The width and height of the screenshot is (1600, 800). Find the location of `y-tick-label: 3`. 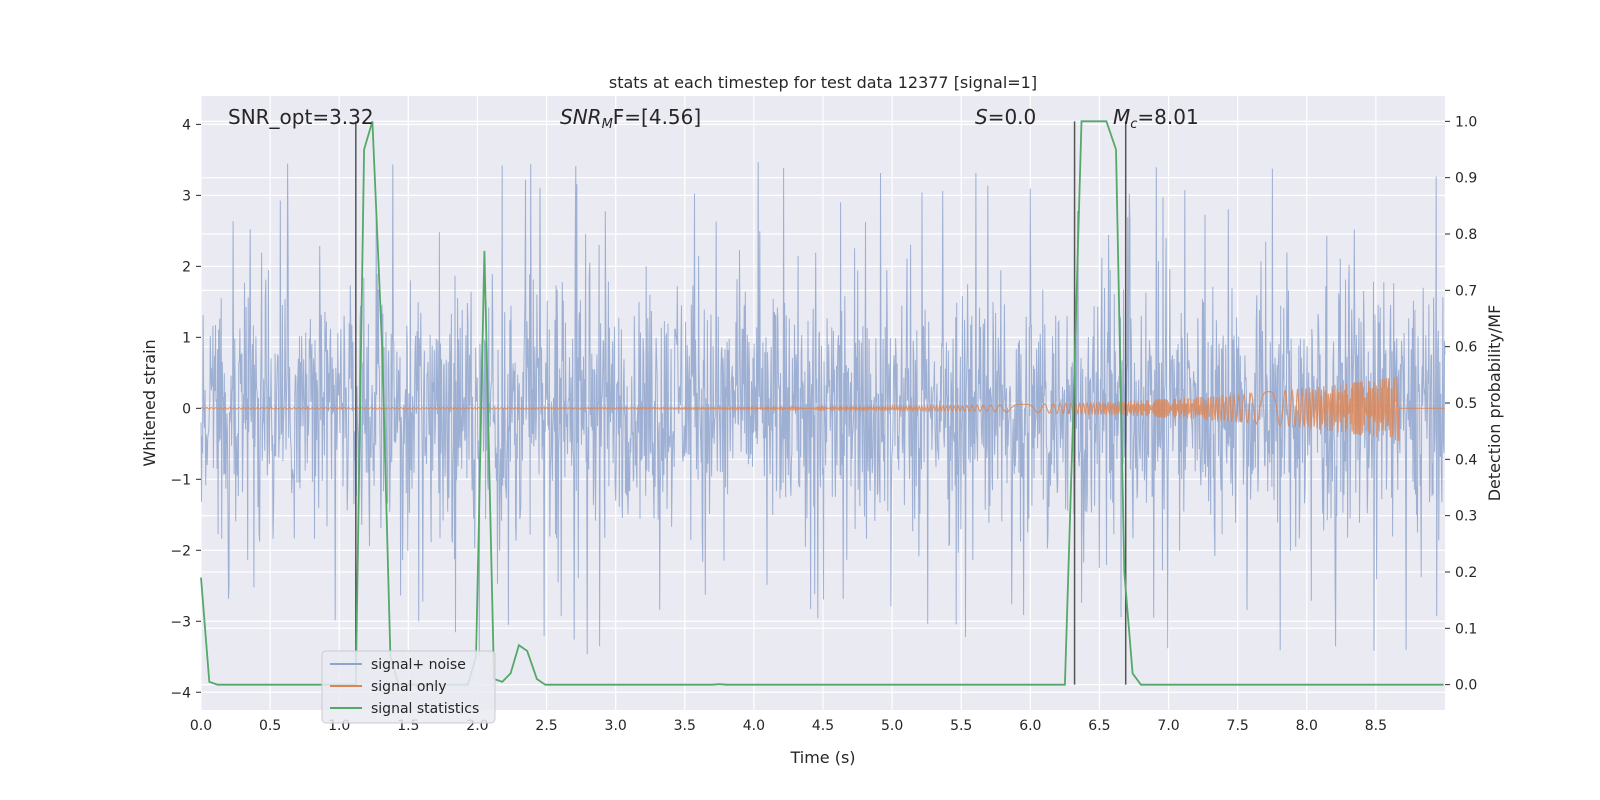

y-tick-label: 3 is located at coordinates (186, 196).